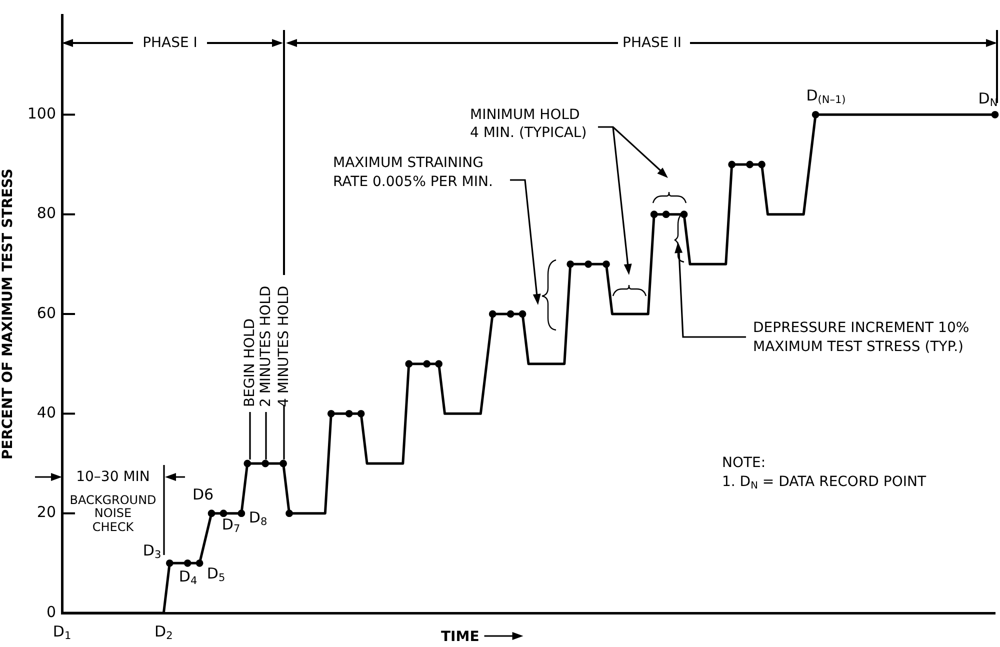  I want to click on annotation: D$_{3}$, so click(152, 551).